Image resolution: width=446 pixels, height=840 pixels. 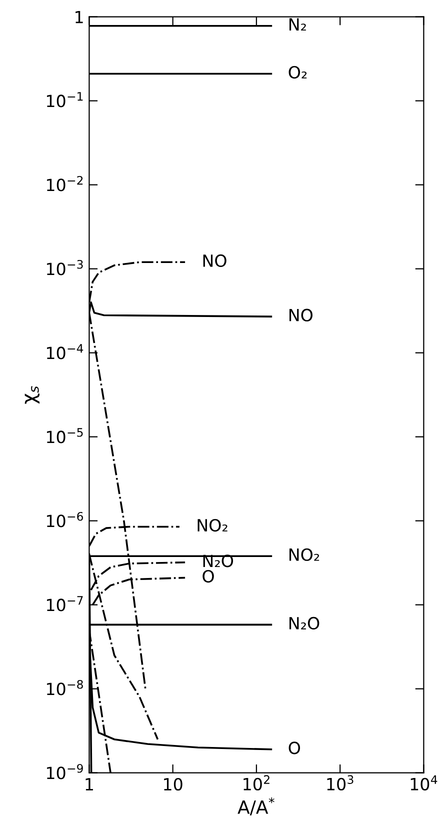 I want to click on x-tick-label: 10$^{3}$, so click(x=340, y=782).